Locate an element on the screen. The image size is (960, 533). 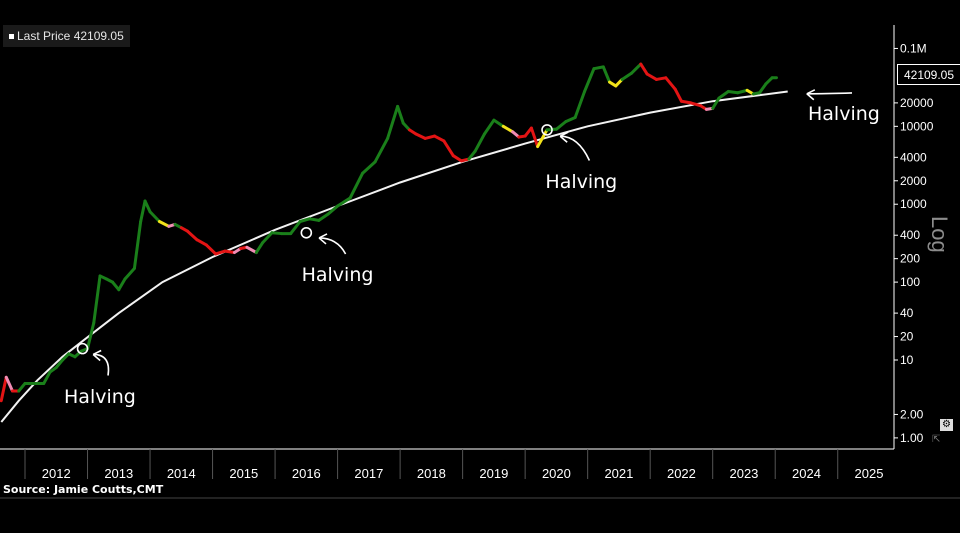
x-tick-label: 2018 is located at coordinates (431, 473).